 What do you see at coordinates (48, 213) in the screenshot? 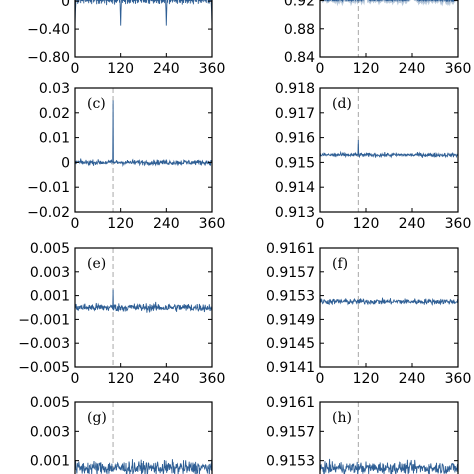
I see `y-tick-label: −0.02` at bounding box center [48, 213].